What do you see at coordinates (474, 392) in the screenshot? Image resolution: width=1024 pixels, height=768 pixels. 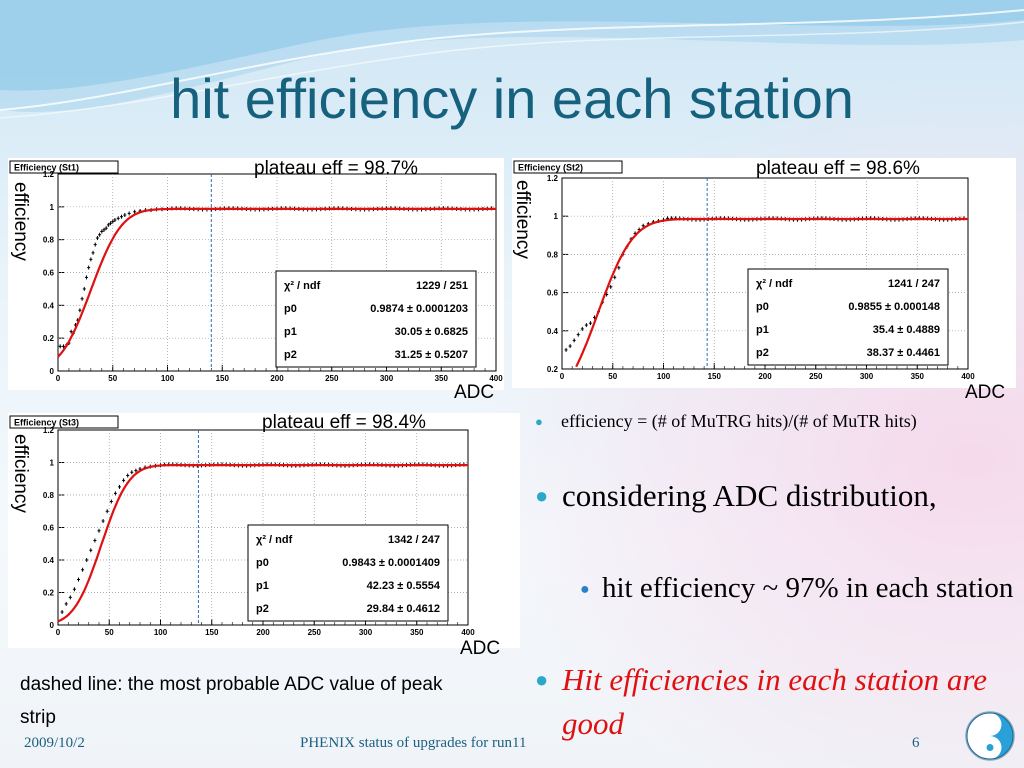 I see `xlabel-st1: ADC` at bounding box center [474, 392].